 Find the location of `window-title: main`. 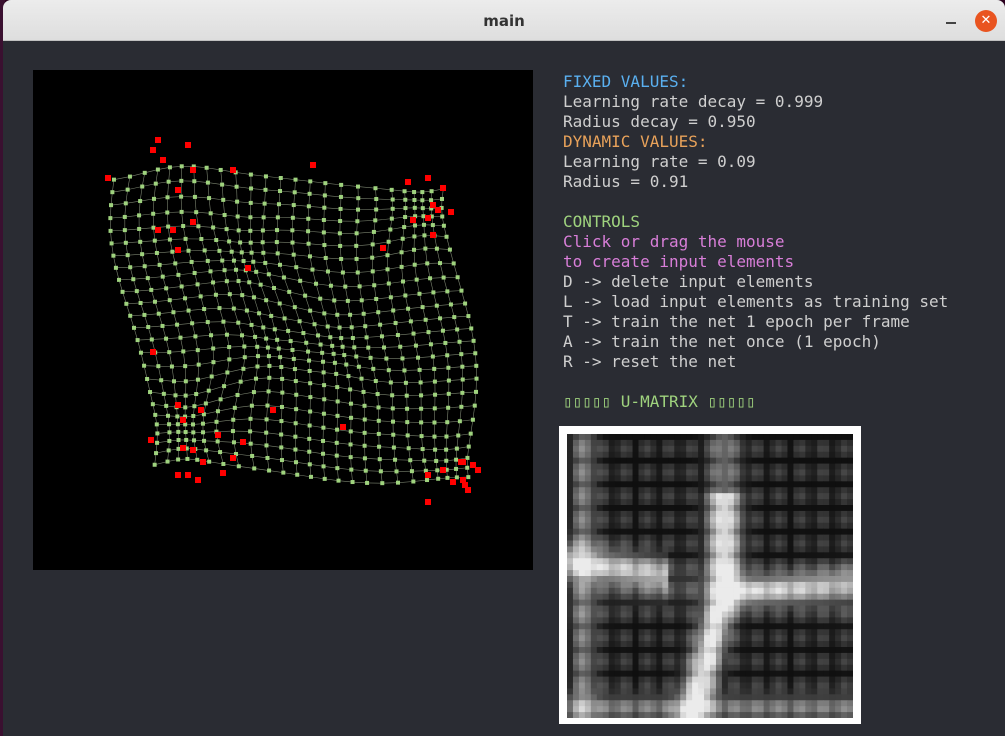

window-title: main is located at coordinates (504, 21).